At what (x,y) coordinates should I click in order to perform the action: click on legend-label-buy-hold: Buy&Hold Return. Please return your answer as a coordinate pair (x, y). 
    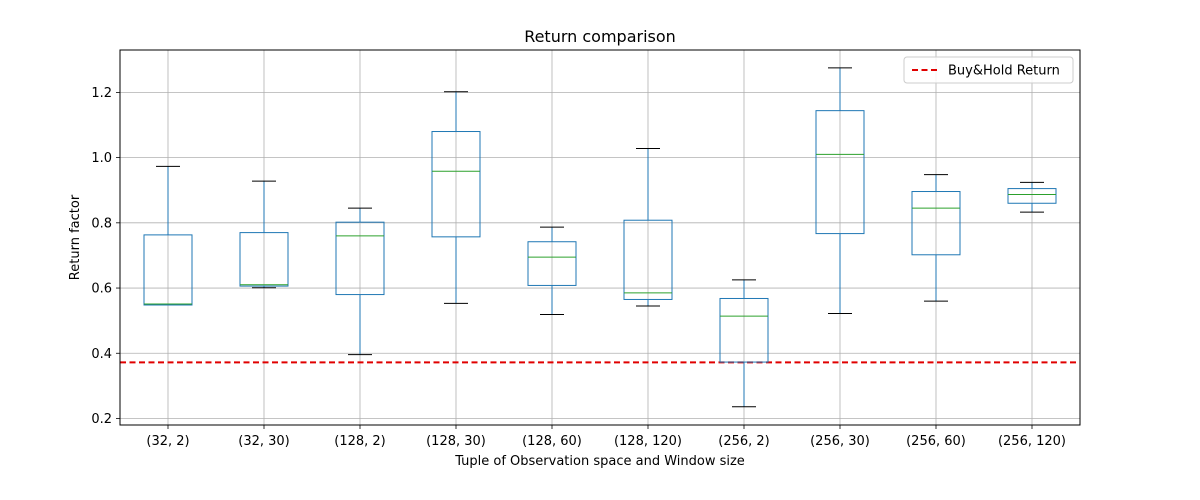
    Looking at the image, I should click on (1004, 71).